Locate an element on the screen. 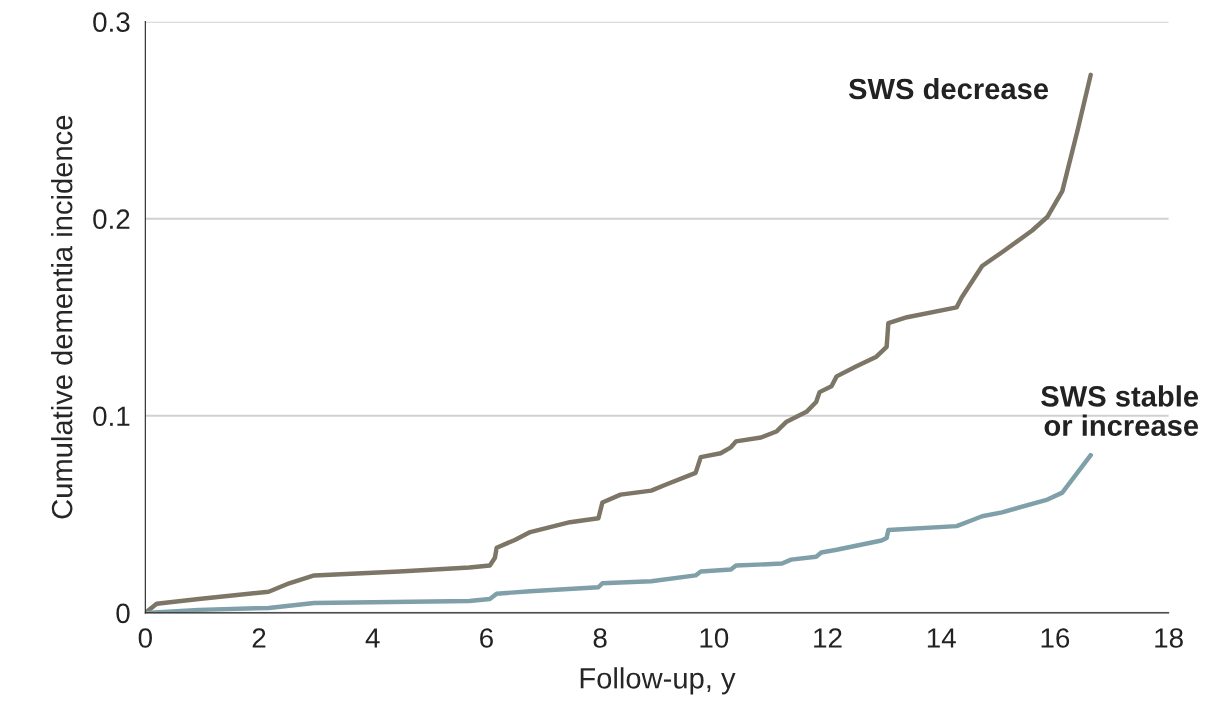 This screenshot has width=1211, height=721. y-axis-title: Cumulative dementia incidence is located at coordinates (62, 317).